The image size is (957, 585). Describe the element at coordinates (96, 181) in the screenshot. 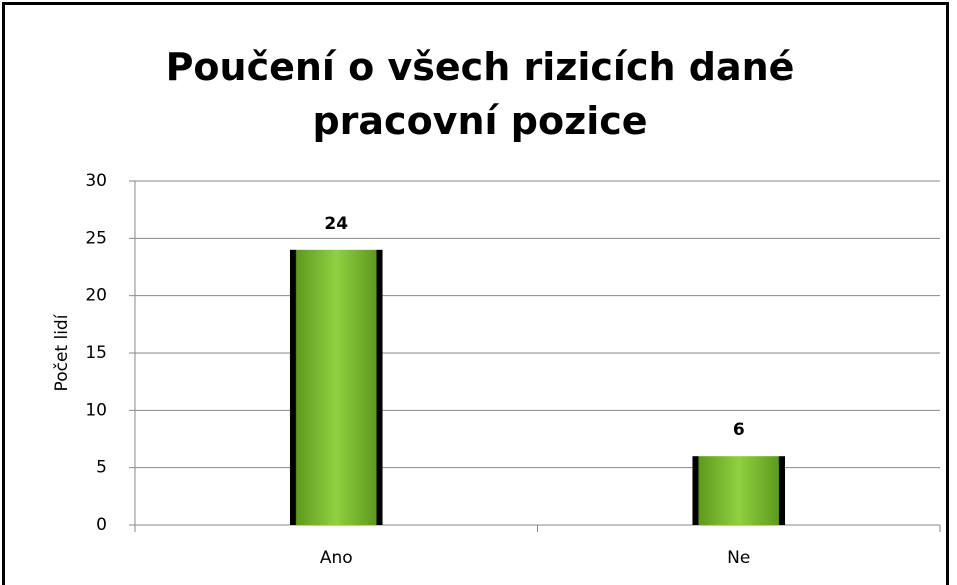

I see `y-tick-label: 30` at that location.